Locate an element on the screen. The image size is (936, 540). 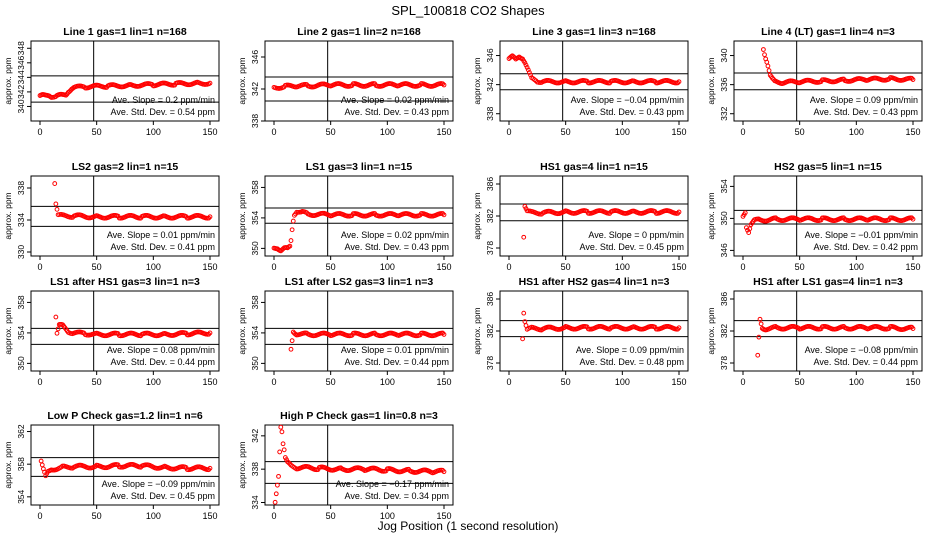
slope-annotation: Ave. Slope = 0.2 ppm/min is located at coordinates (163, 100).